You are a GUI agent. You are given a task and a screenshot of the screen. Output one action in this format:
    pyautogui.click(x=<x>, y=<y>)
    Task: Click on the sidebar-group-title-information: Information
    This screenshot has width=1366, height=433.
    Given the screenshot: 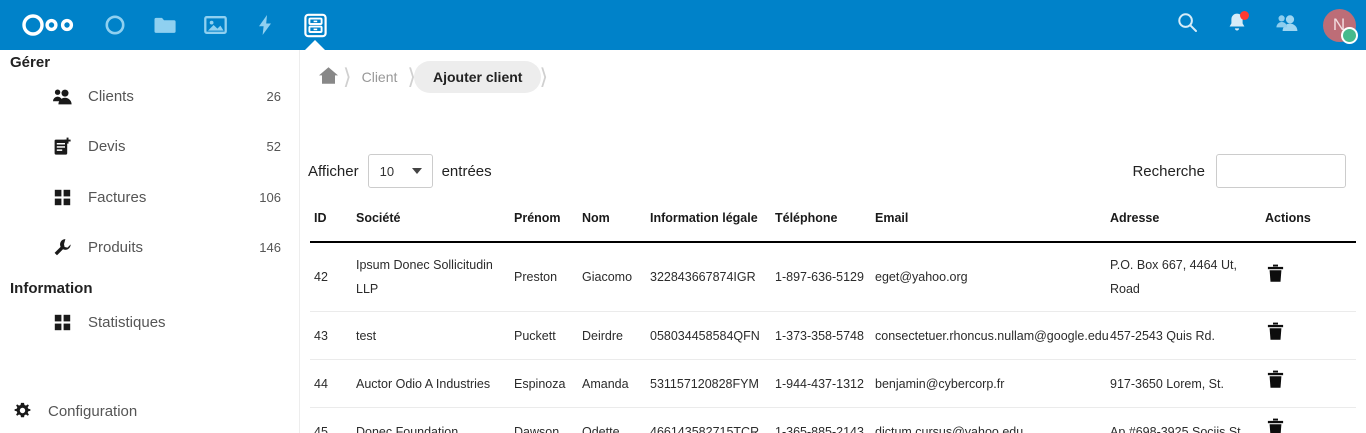 What is the action you would take?
    pyautogui.click(x=51, y=288)
    